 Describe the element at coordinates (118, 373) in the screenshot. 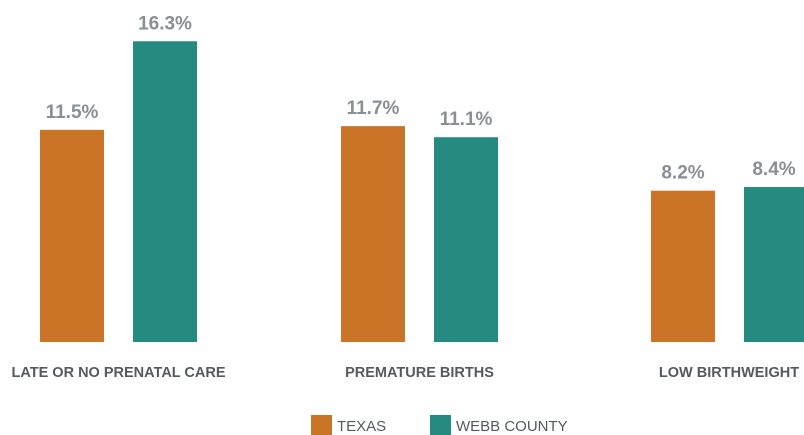

I see `category-label: LATE OR NO PRENATAL CARE` at that location.